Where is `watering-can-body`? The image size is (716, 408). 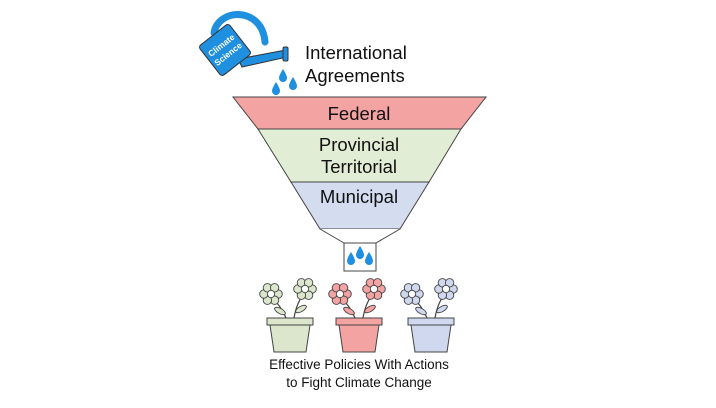
watering-can-body is located at coordinates (225, 50).